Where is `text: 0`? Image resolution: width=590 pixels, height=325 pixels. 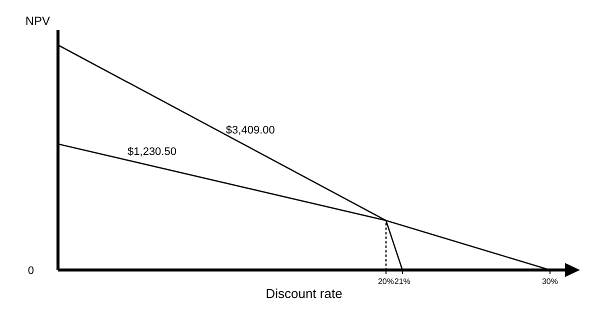
text: 0 is located at coordinates (31, 271).